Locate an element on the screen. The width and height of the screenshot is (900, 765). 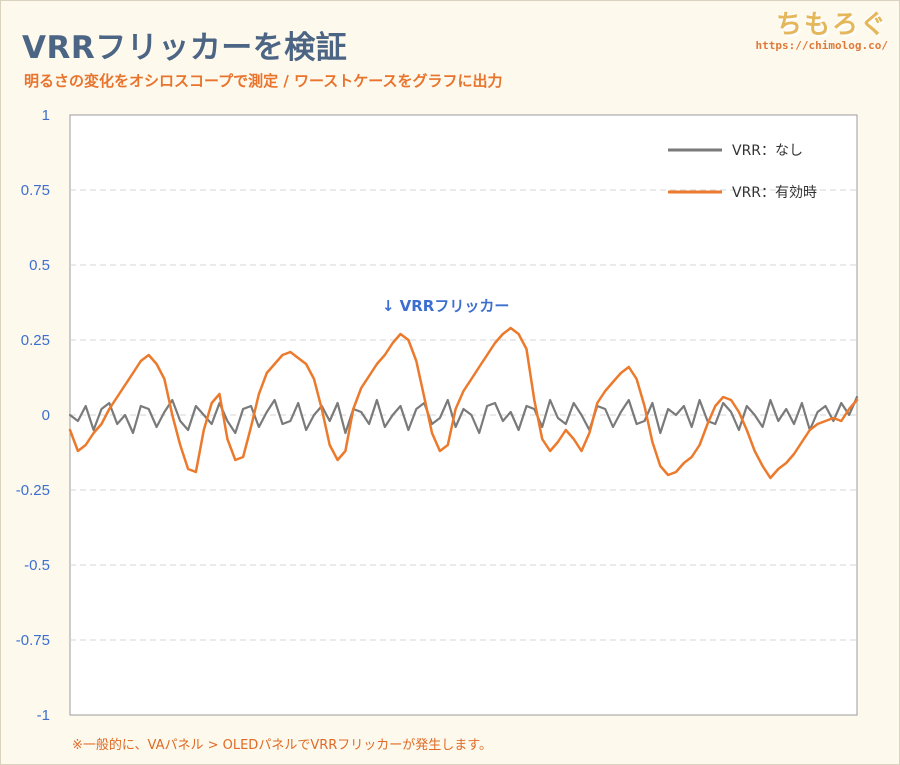
y-tick-label: -0.5 is located at coordinates (37, 565).